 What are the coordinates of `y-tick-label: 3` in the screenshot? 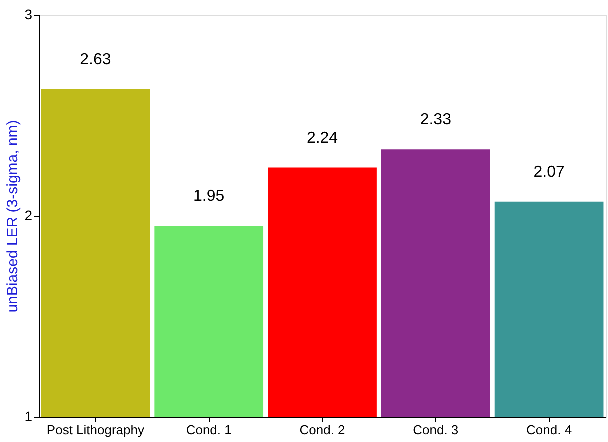 It's located at (28, 14).